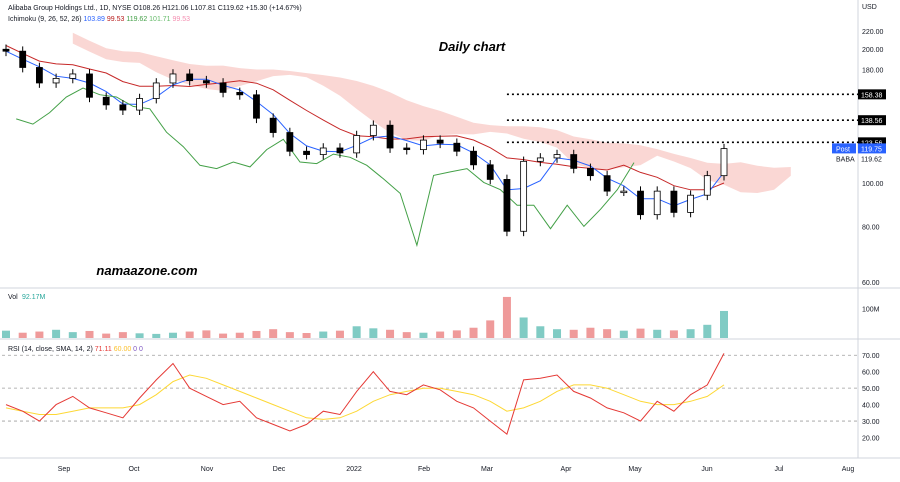 The height and width of the screenshot is (482, 900). What do you see at coordinates (871, 356) in the screenshot?
I see `rsi-tick-label: 70.00` at bounding box center [871, 356].